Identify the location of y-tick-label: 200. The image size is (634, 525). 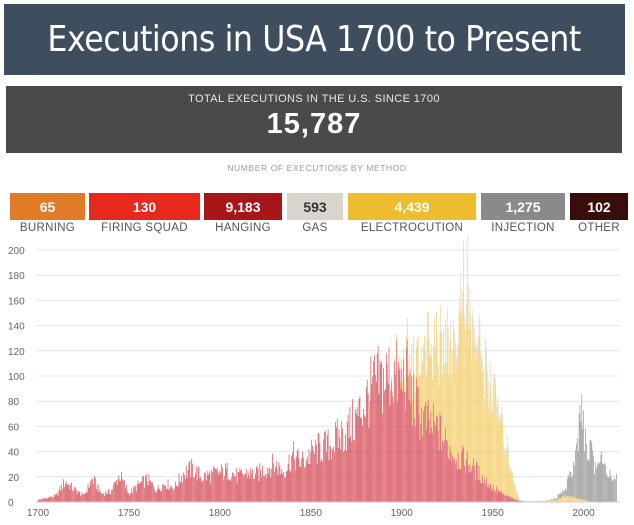
(16, 251).